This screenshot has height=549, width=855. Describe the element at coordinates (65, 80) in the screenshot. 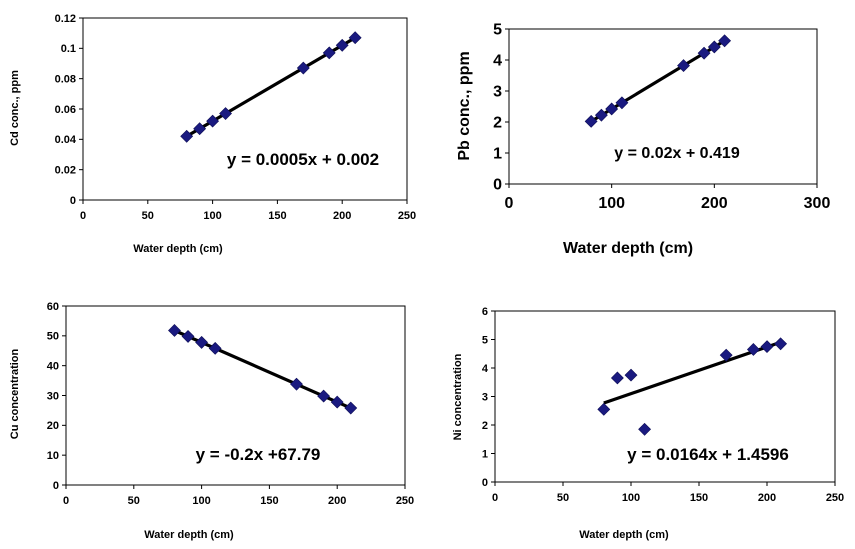

I see `y-tick-label: 0.08` at that location.